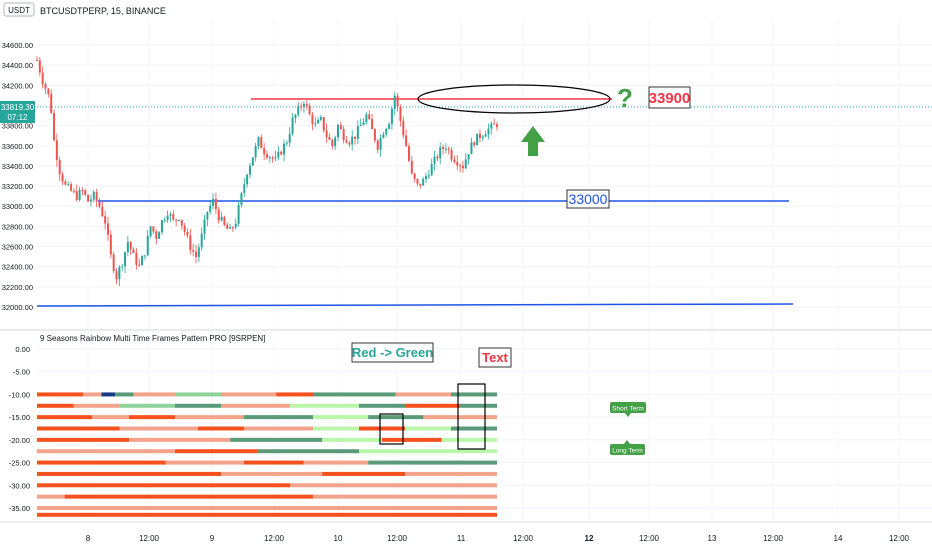 This screenshot has height=550, width=932. I want to click on time-tick-label: 9, so click(212, 538).